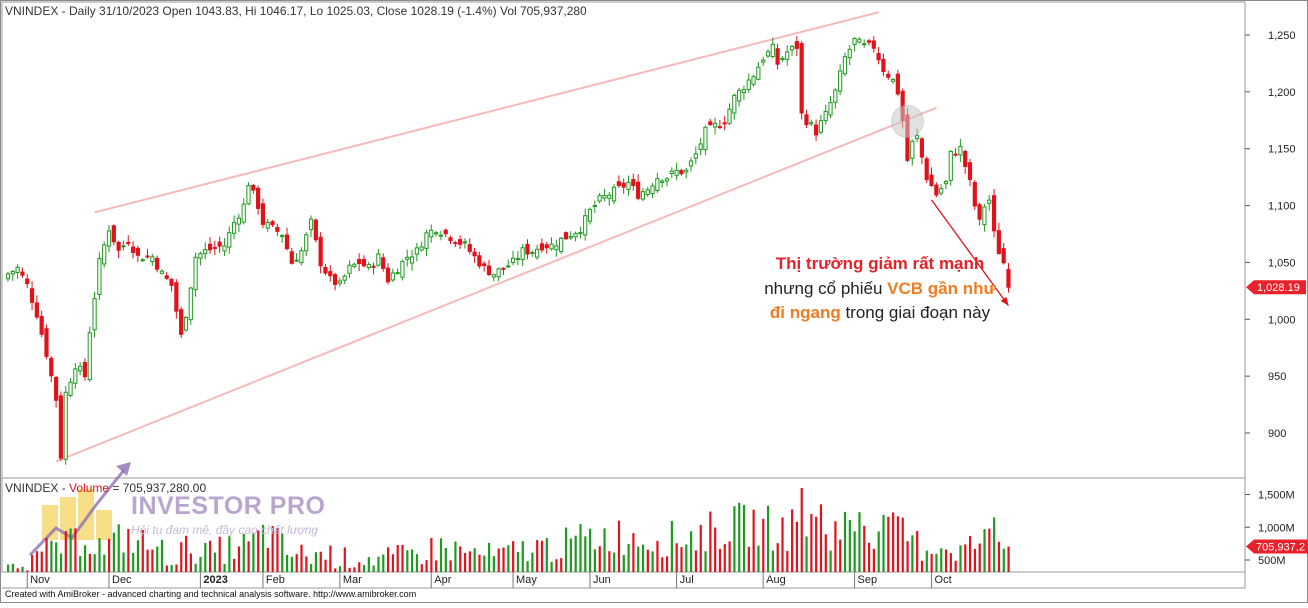  I want to click on annotation-sideways: đi ngang, so click(805, 312).